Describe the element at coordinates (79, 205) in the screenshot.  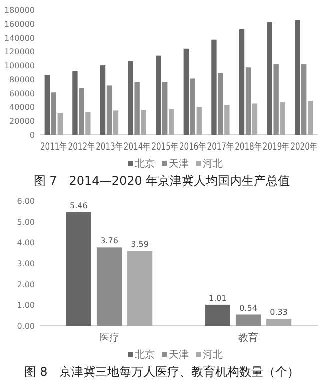
I see `data-label: 5.46` at that location.